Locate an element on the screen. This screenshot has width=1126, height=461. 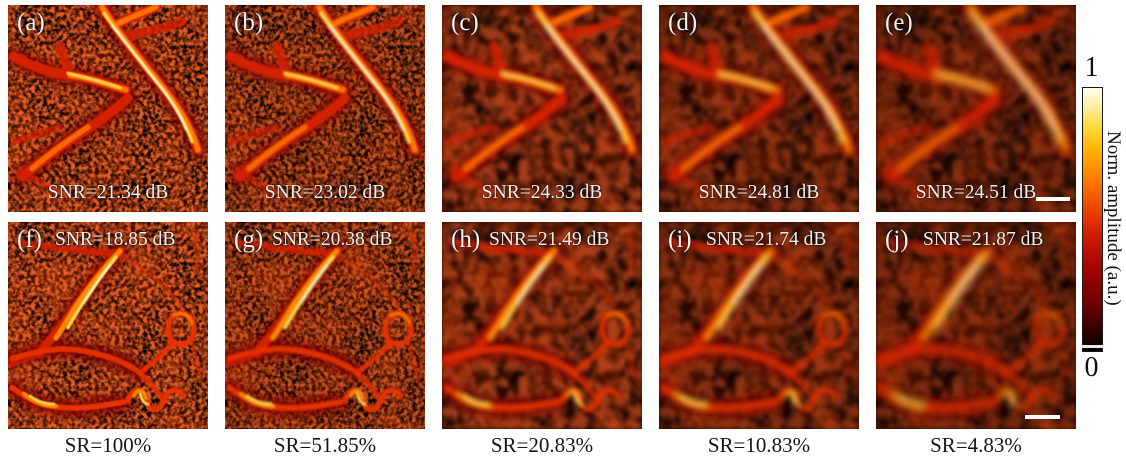
panel-letter: (f) is located at coordinates (29, 239).